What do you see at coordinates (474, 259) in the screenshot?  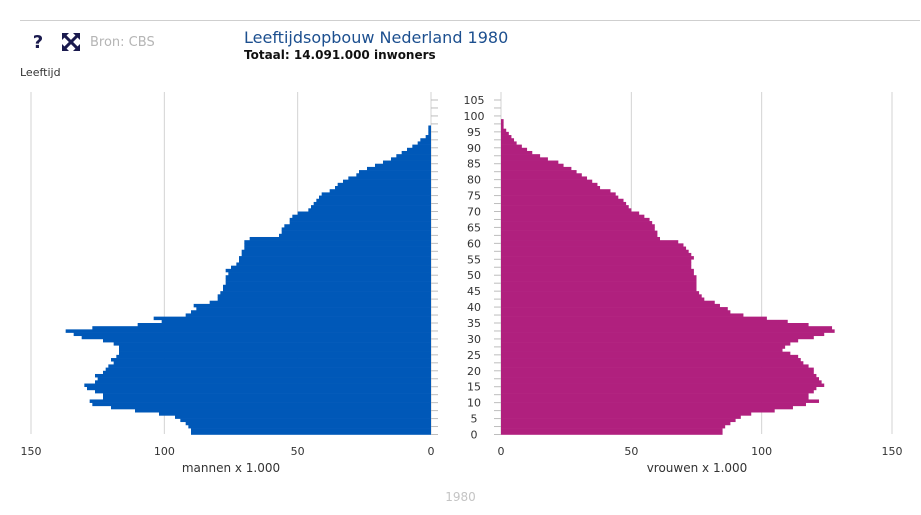 I see `age-tick-label: 55` at bounding box center [474, 259].